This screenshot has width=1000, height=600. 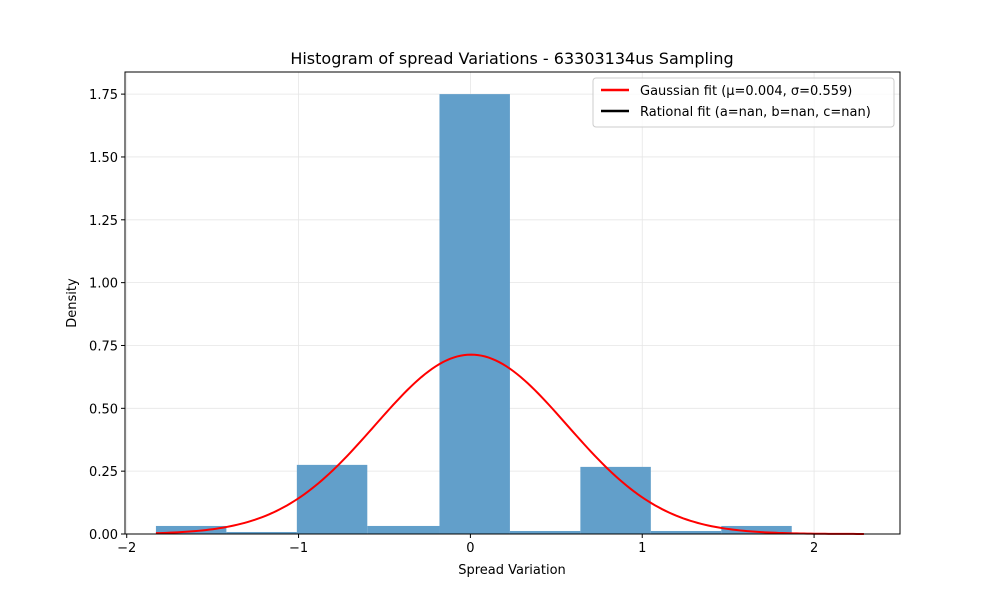 I want to click on x-tick-label-4: 2, so click(x=814, y=548).